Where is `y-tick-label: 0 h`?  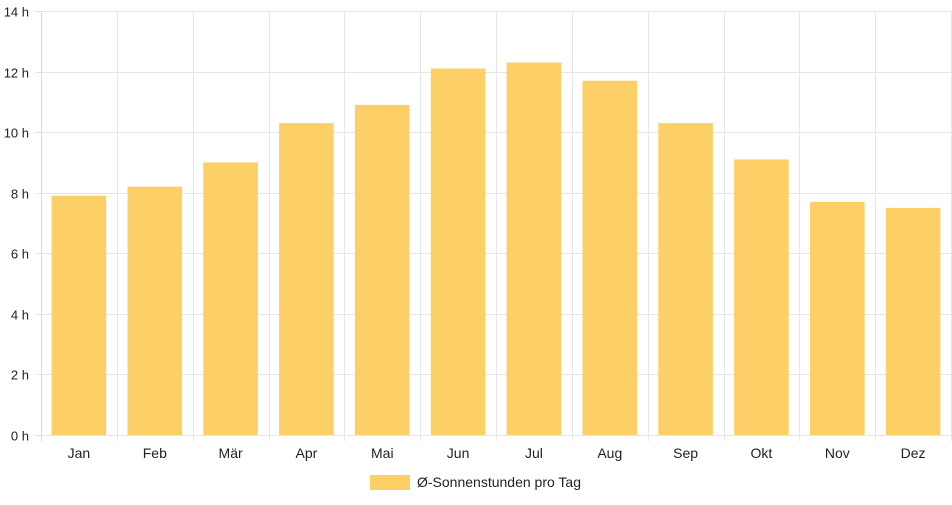
y-tick-label: 0 h is located at coordinates (20, 436).